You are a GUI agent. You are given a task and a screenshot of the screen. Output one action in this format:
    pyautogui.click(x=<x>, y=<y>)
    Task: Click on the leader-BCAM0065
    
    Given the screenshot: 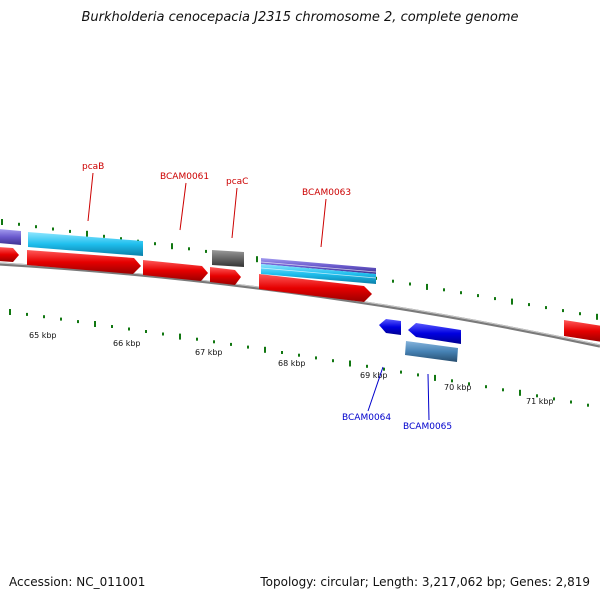 What is the action you would take?
    pyautogui.click(x=428, y=397)
    